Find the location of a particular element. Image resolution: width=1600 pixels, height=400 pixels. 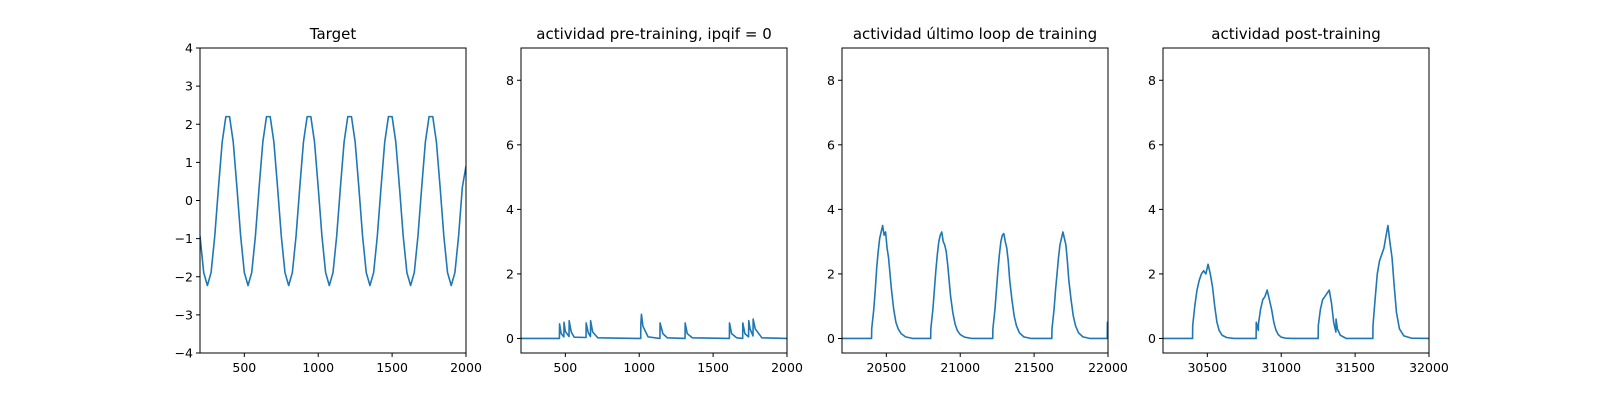

chart-title: Target is located at coordinates (333, 34).